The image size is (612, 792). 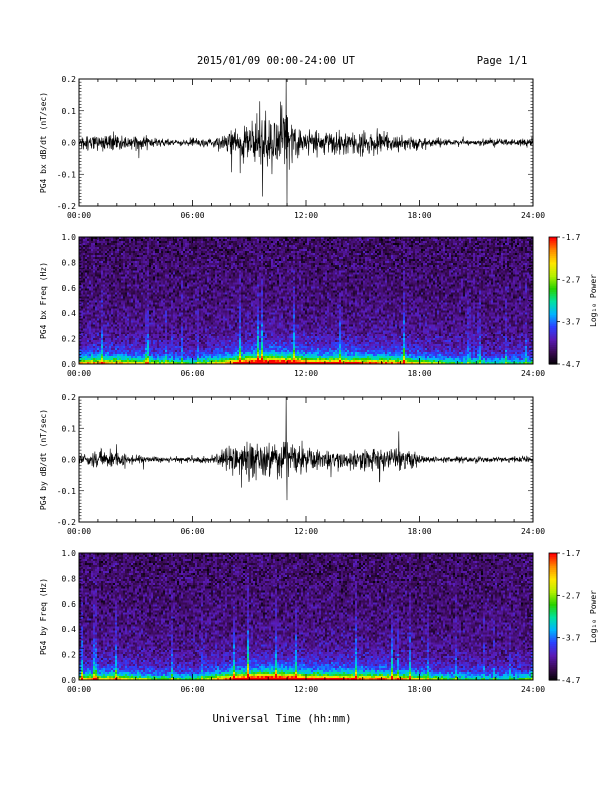 I want to click on y-axis-label: PG4 bx Freq (Hz), so click(x=43, y=300).